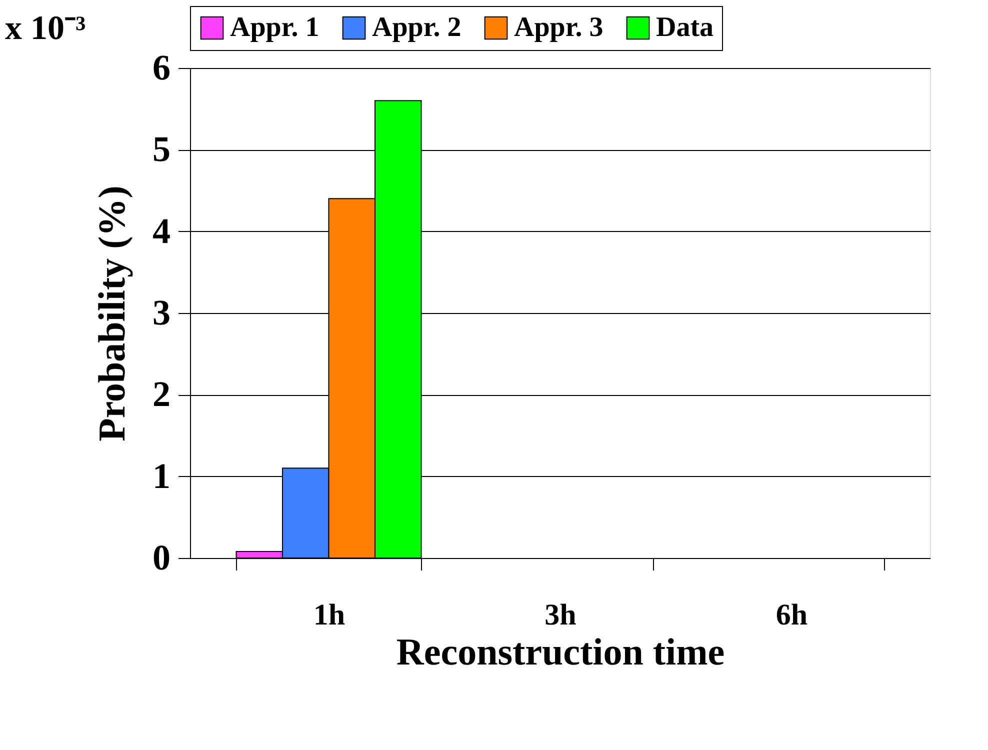 This screenshot has width=988, height=750. I want to click on x-tick-label: 3h, so click(560, 615).